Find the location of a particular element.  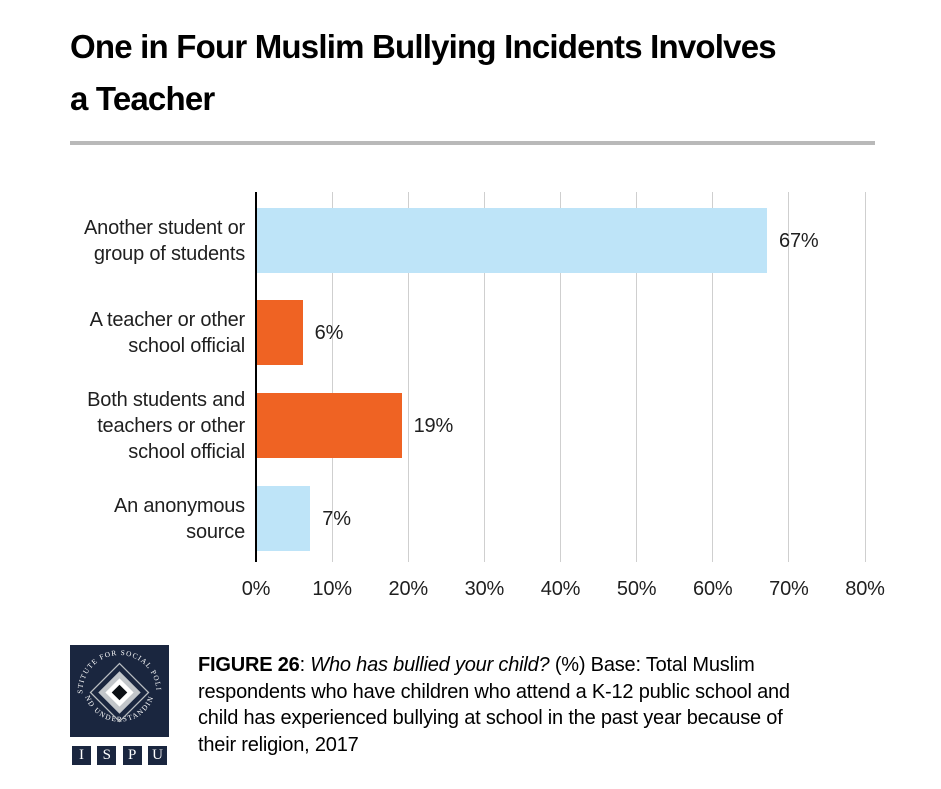

gridline-40% is located at coordinates (560, 377).